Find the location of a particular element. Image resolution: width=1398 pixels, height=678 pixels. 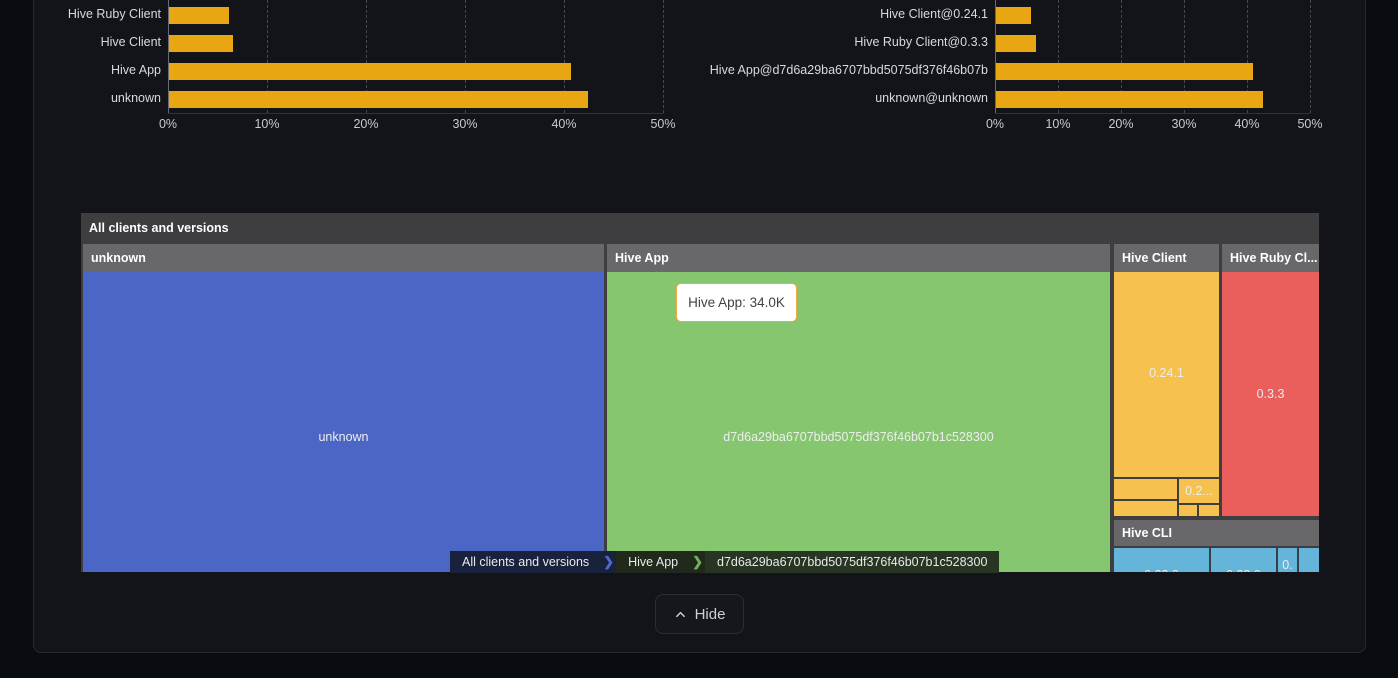

treemap-cell-label: 0. is located at coordinates (1287, 565).